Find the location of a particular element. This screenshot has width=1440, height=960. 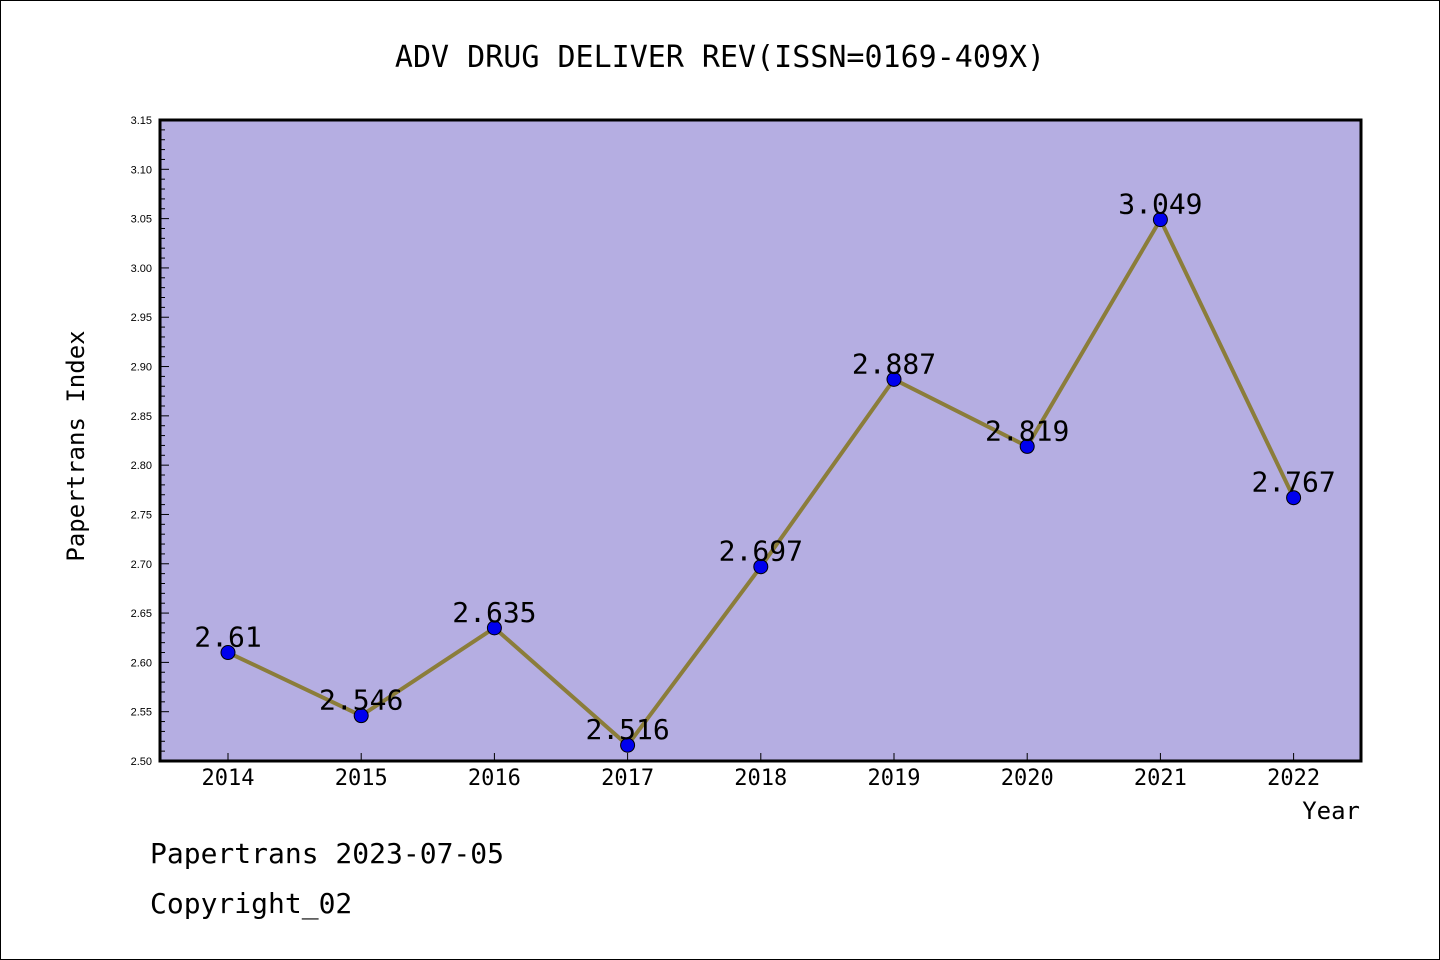

y-tick-label: 3.05 is located at coordinates (141, 220).